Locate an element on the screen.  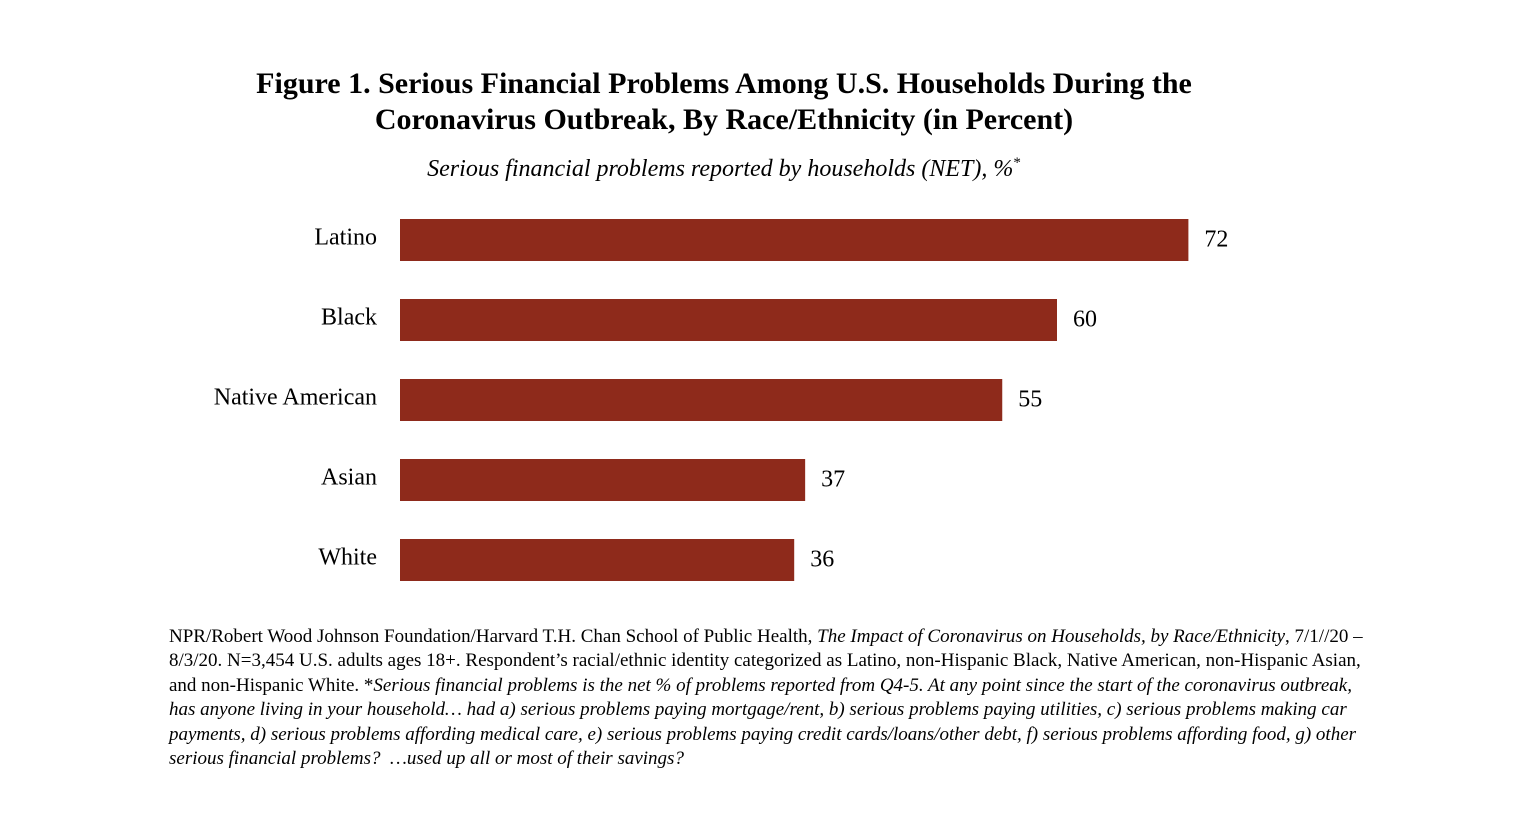
category-label: Asian is located at coordinates (349, 478).